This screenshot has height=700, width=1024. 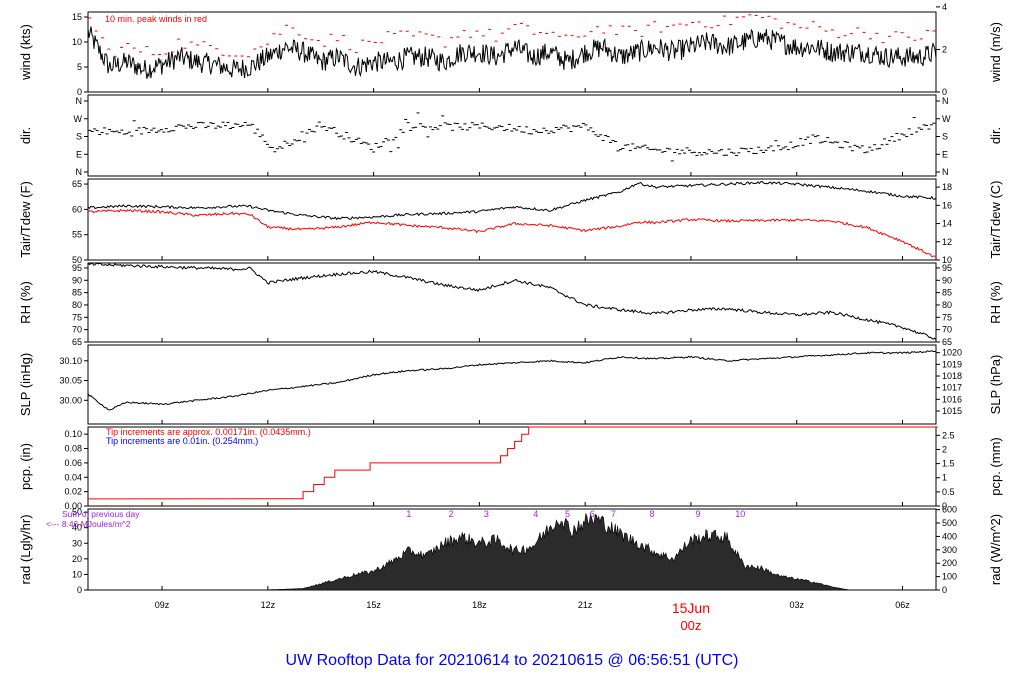 I want to click on slp-ytick-label-left: 30.10, so click(x=70, y=361).